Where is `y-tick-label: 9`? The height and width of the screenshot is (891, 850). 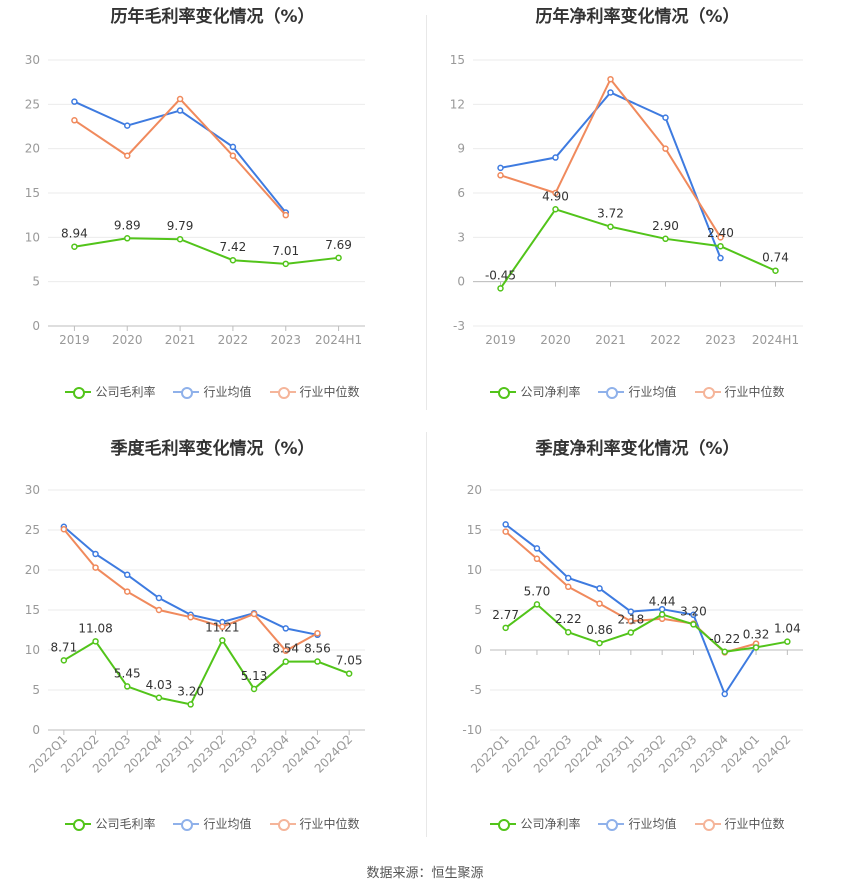 y-tick-label: 9 is located at coordinates (461, 149).